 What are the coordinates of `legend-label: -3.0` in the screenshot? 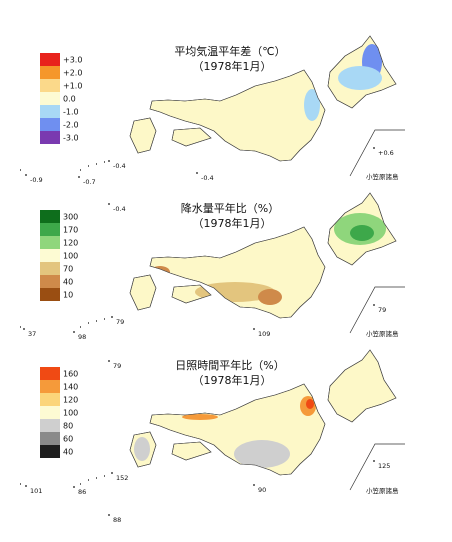 It's located at (71, 138).